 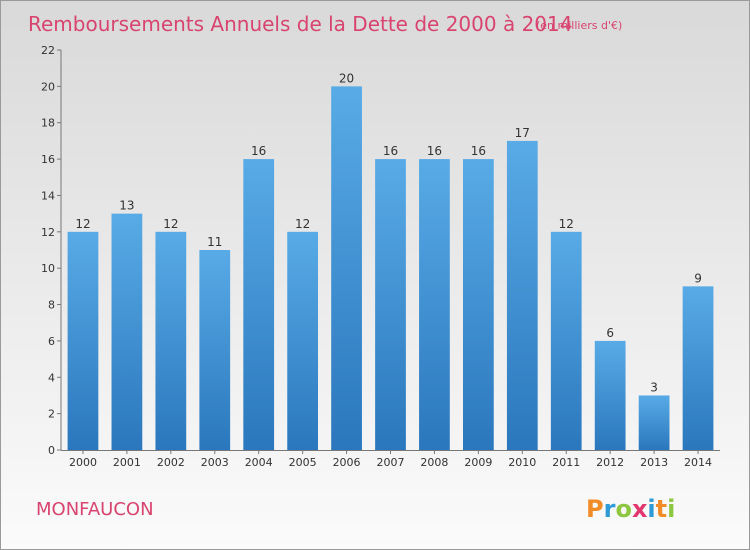 I want to click on bar-2007, so click(x=390, y=304).